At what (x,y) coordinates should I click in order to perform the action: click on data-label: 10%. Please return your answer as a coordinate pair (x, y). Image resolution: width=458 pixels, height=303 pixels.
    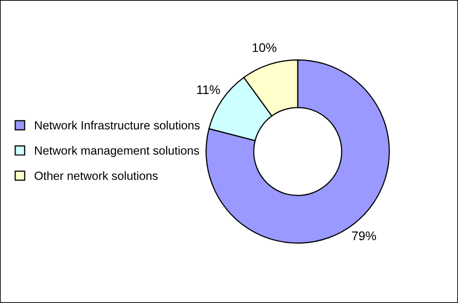
    Looking at the image, I should click on (264, 47).